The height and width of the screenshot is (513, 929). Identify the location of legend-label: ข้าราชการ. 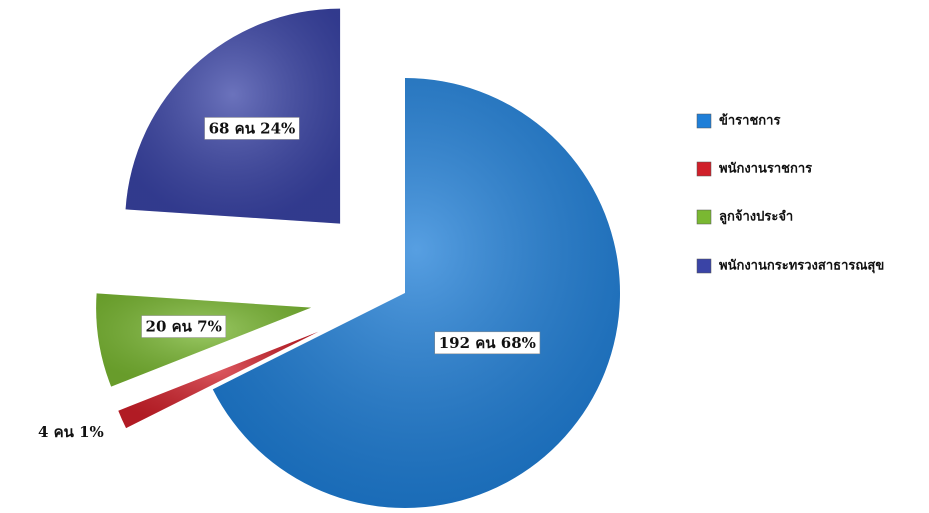
(749, 121).